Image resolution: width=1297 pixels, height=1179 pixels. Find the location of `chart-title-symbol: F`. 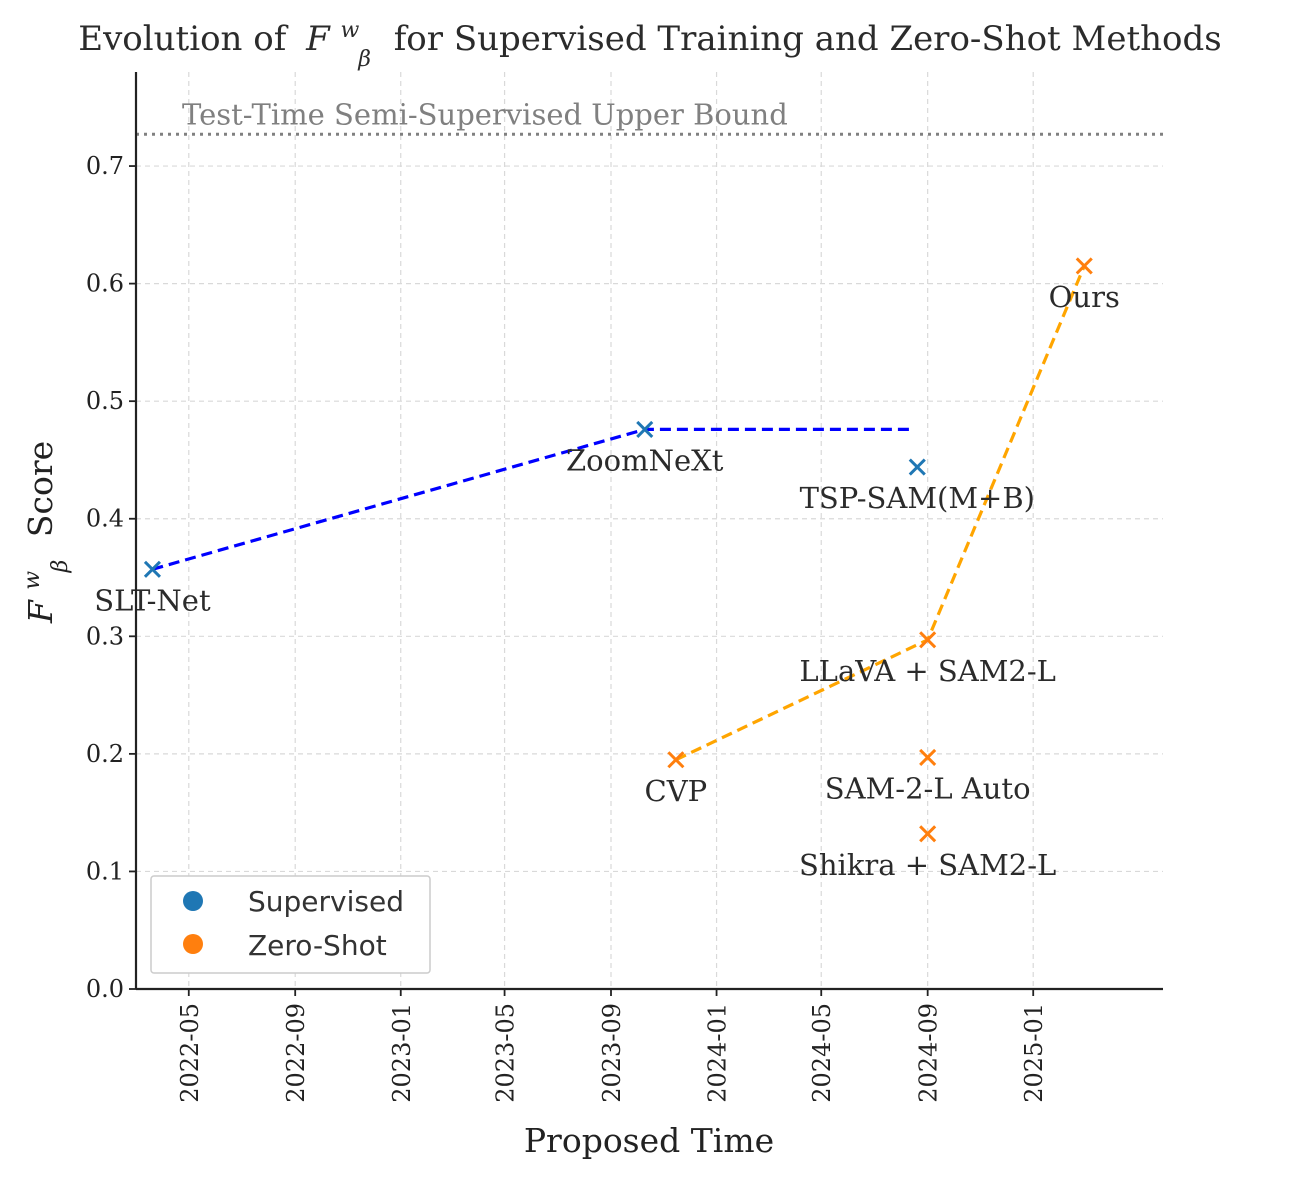

chart-title-symbol: F is located at coordinates (318, 39).